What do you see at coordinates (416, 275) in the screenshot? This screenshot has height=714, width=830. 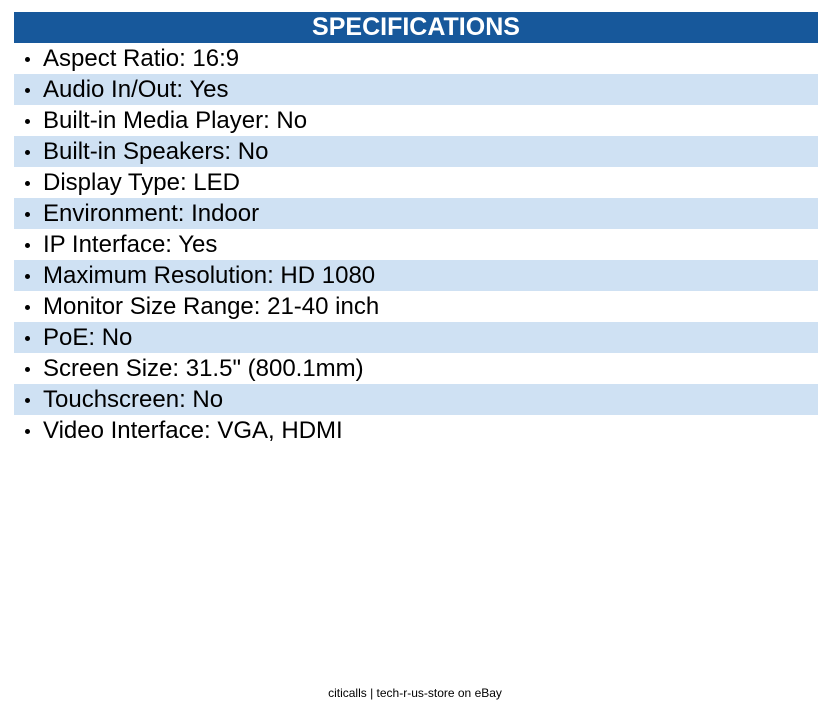 I see `spec-item: Maximum Resolution: HD 1080` at bounding box center [416, 275].